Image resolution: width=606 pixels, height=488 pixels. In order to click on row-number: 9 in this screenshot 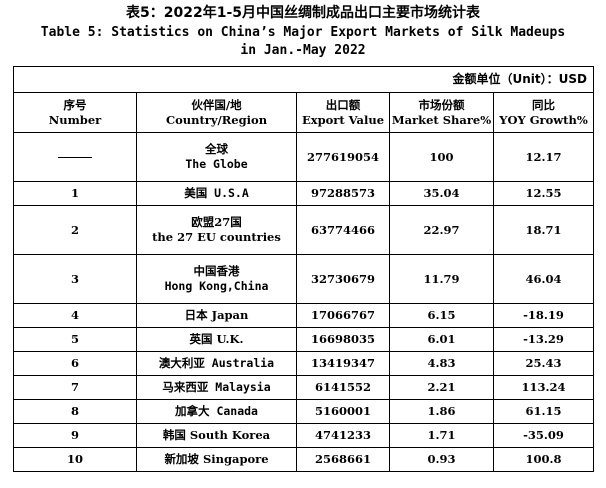, I will do `click(75, 435)`.